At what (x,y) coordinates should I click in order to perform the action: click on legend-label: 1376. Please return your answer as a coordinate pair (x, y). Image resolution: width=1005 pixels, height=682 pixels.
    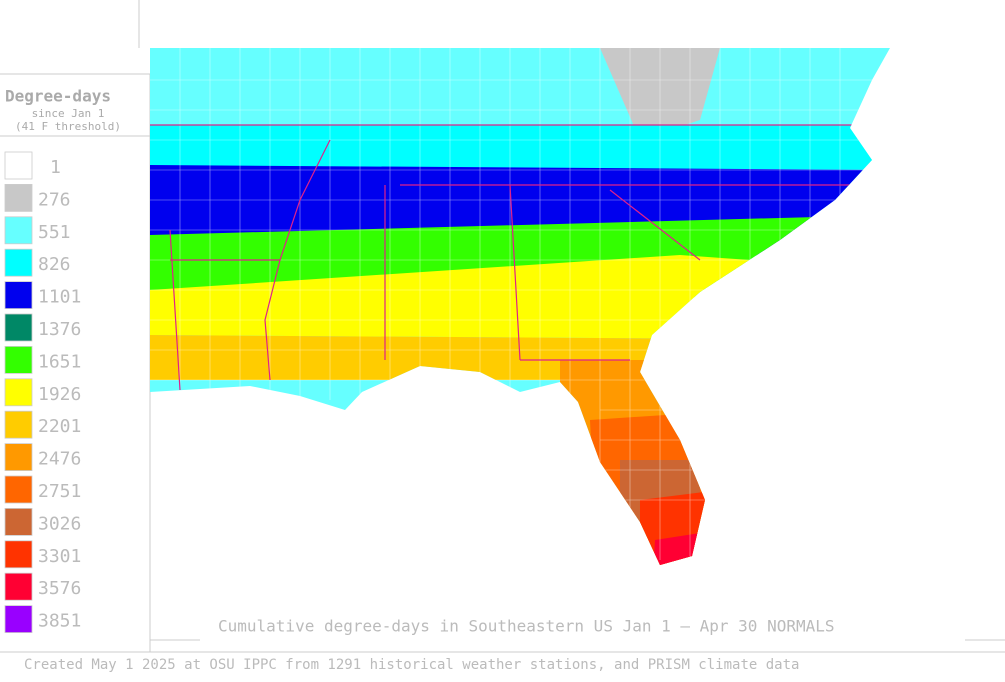
    Looking at the image, I should click on (59, 329).